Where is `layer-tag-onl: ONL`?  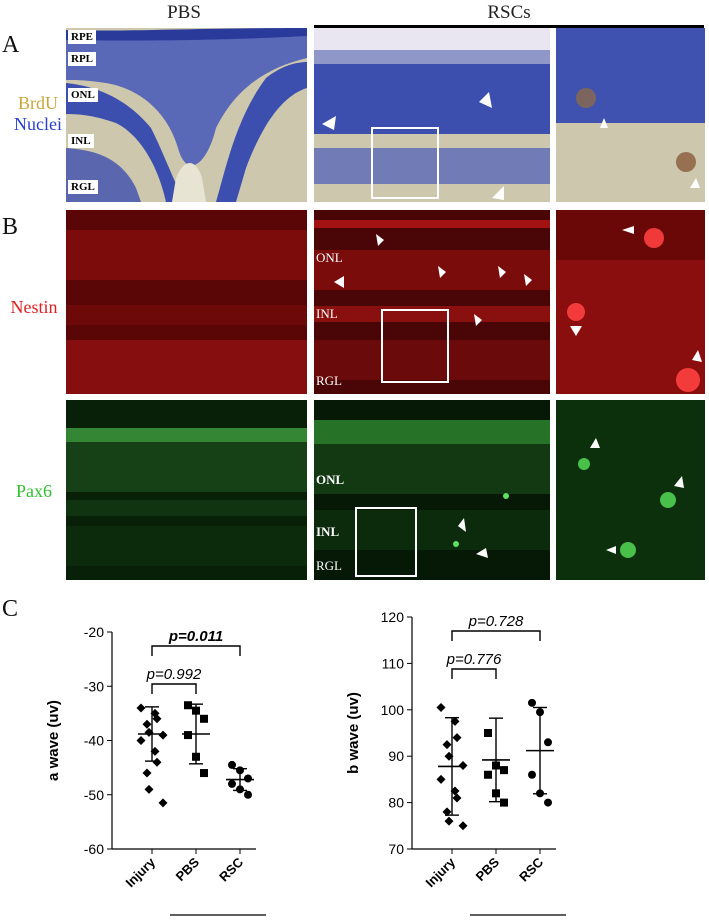 layer-tag-onl: ONL is located at coordinates (83, 95).